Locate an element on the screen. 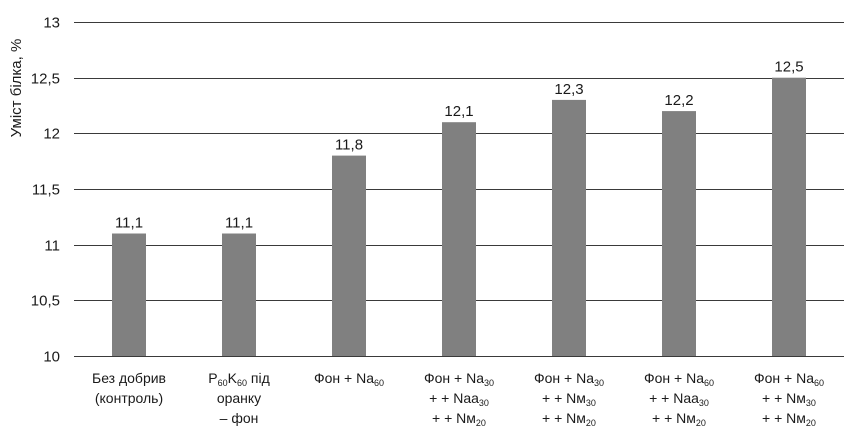  x-category-label: Фон + Na30 + + Naa30 + + Nм20 is located at coordinates (459, 399).